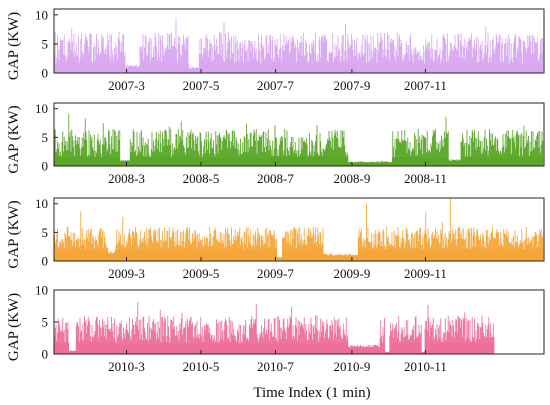 This screenshot has height=405, width=550. I want to click on x-tick-label: 2010-3, so click(126, 366).